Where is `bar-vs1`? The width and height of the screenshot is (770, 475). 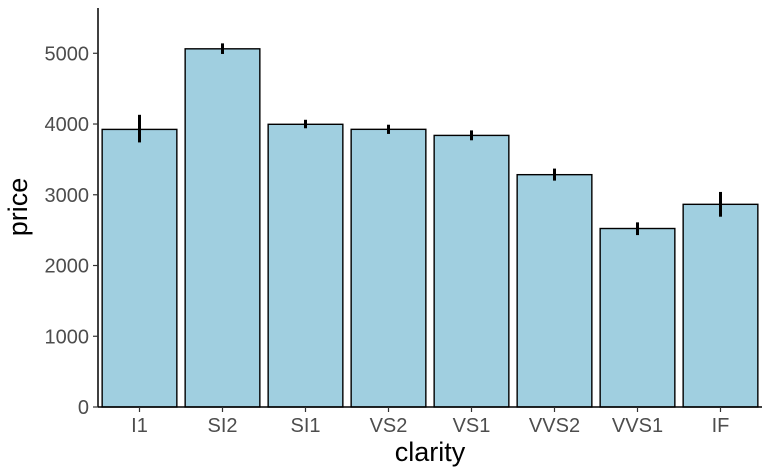 bar-vs1 is located at coordinates (471, 271).